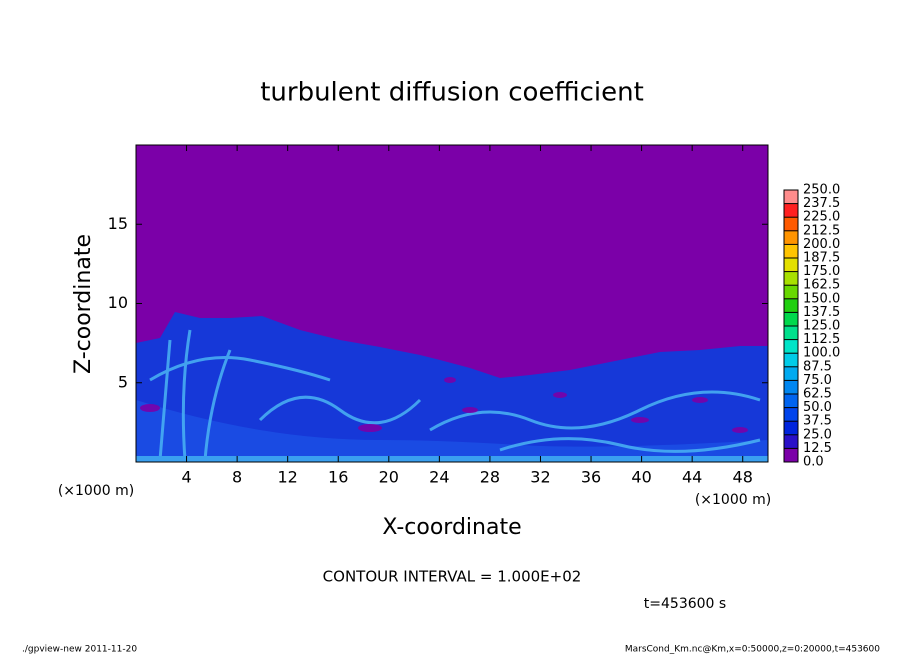  What do you see at coordinates (821, 339) in the screenshot?
I see `colorbar-label: 112.5` at bounding box center [821, 339].